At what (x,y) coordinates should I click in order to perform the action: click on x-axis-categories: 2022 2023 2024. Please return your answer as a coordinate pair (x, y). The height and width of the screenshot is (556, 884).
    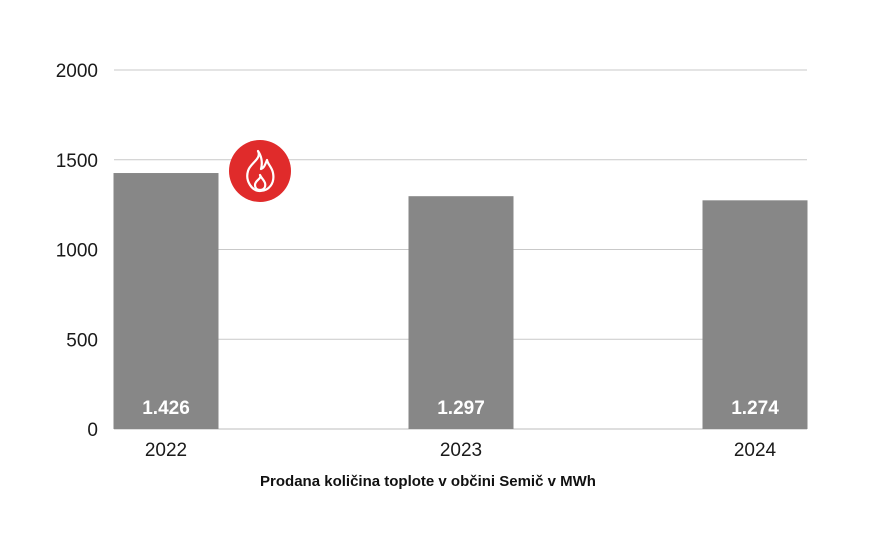
    Looking at the image, I should click on (461, 450).